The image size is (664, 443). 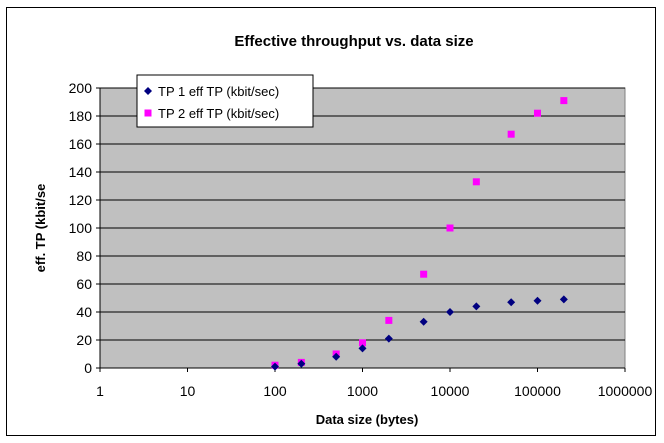 I want to click on y-tick-label: 100, so click(x=81, y=228).